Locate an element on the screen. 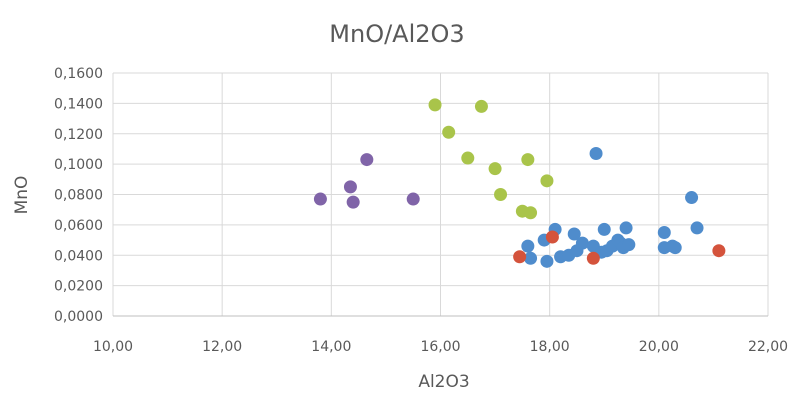 This screenshot has width=795, height=394. y-tick-label: 0,1000 is located at coordinates (78, 165).